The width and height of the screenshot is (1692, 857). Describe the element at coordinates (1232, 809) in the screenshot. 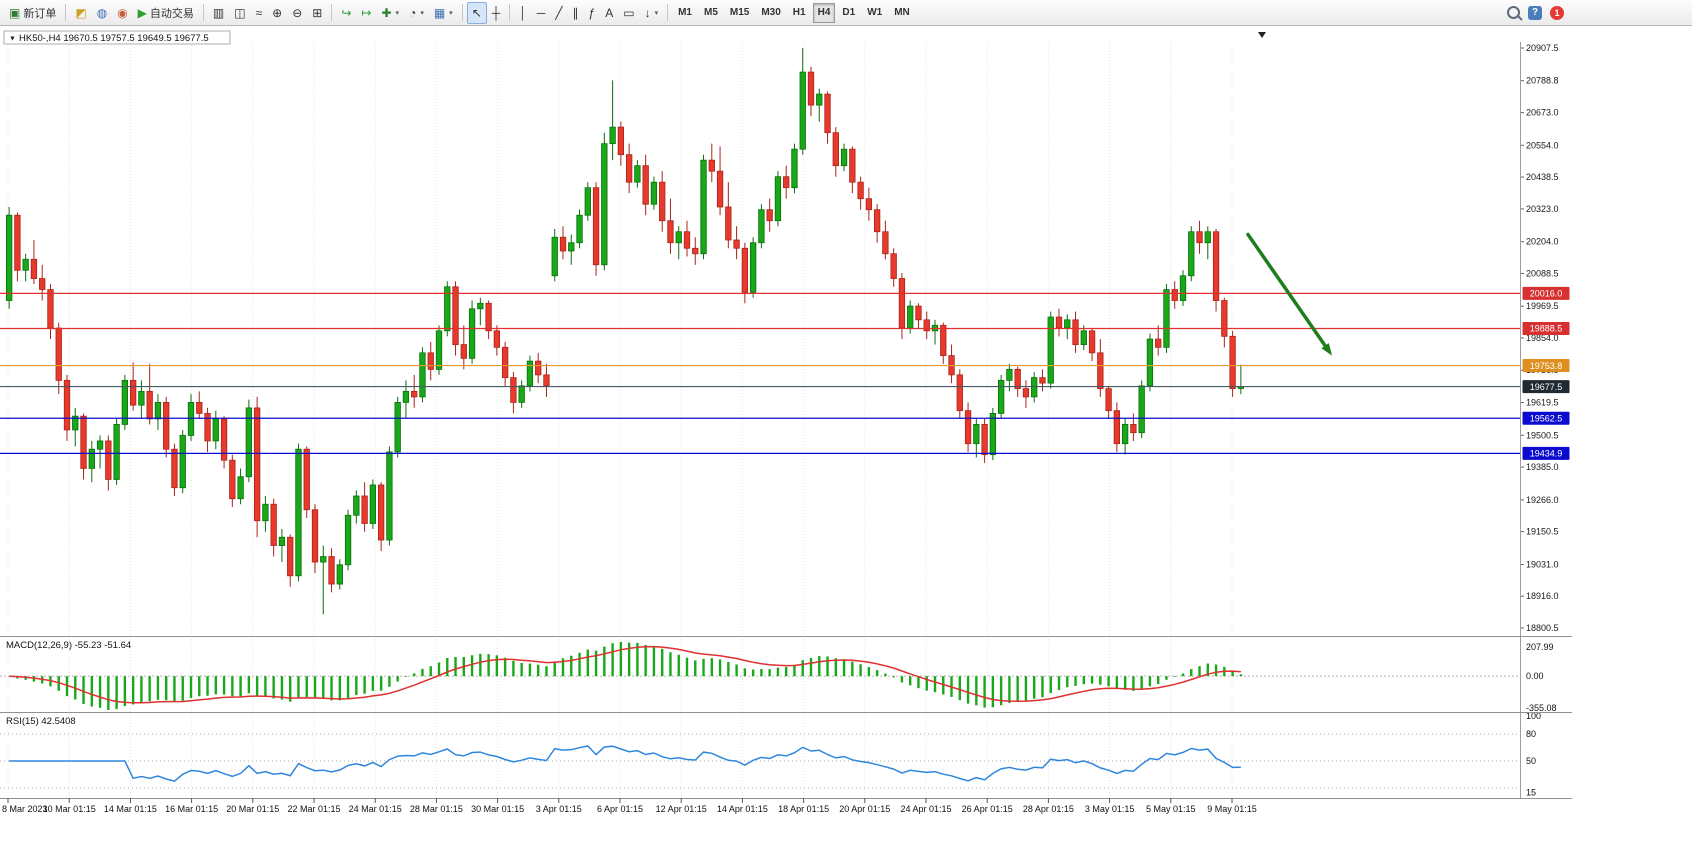

I see `svg-text: 9 May 01:15` at that location.